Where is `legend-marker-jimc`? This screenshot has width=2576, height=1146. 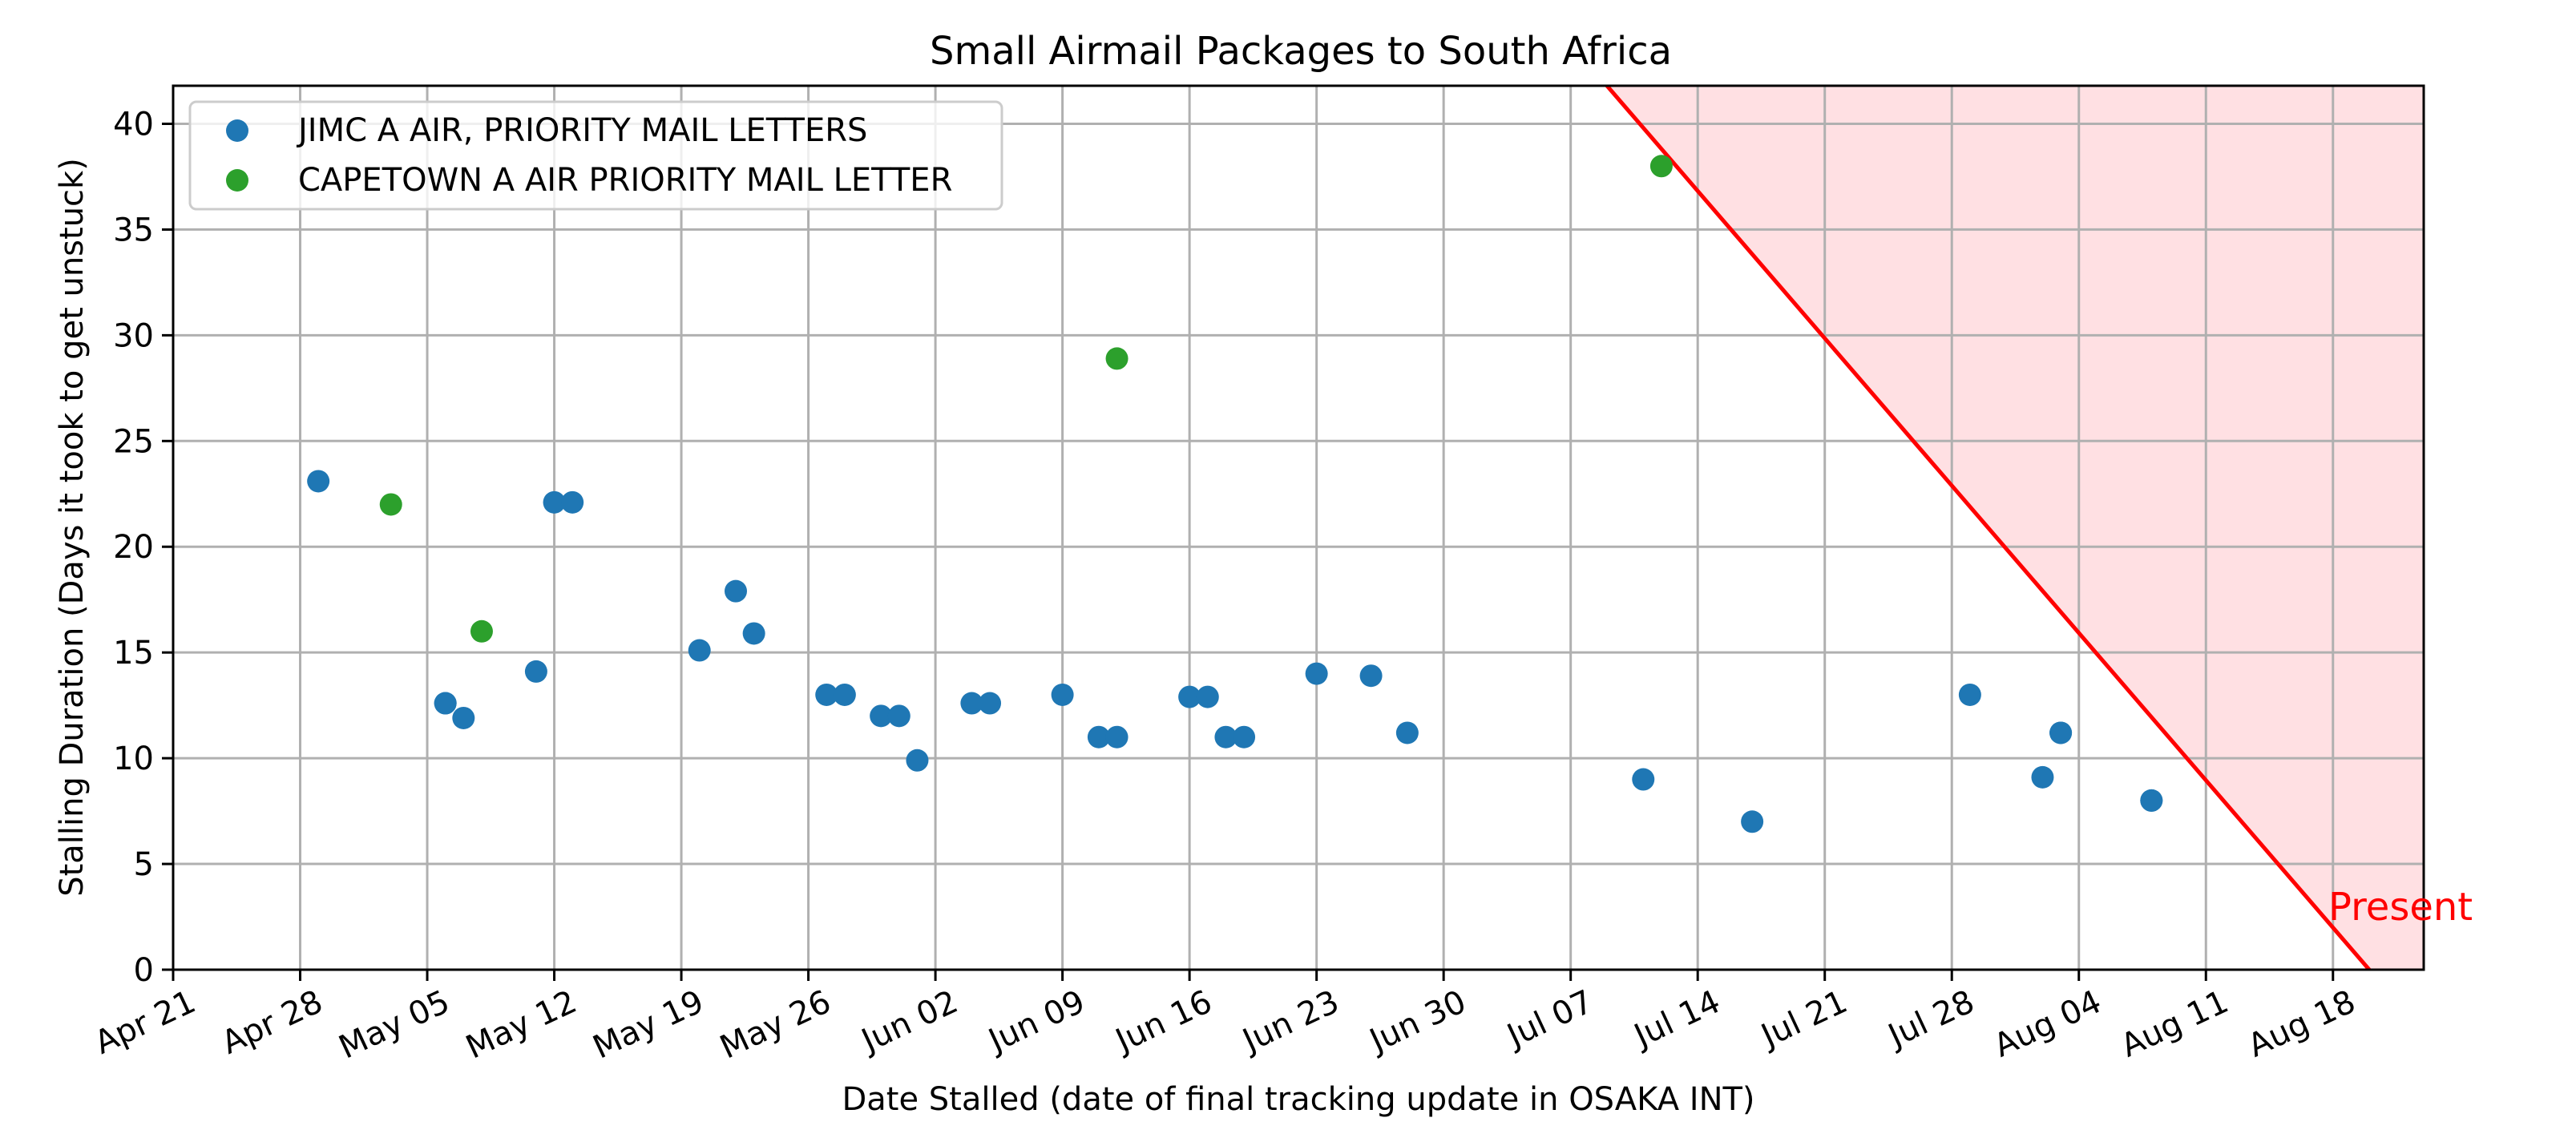
legend-marker-jimc is located at coordinates (237, 131).